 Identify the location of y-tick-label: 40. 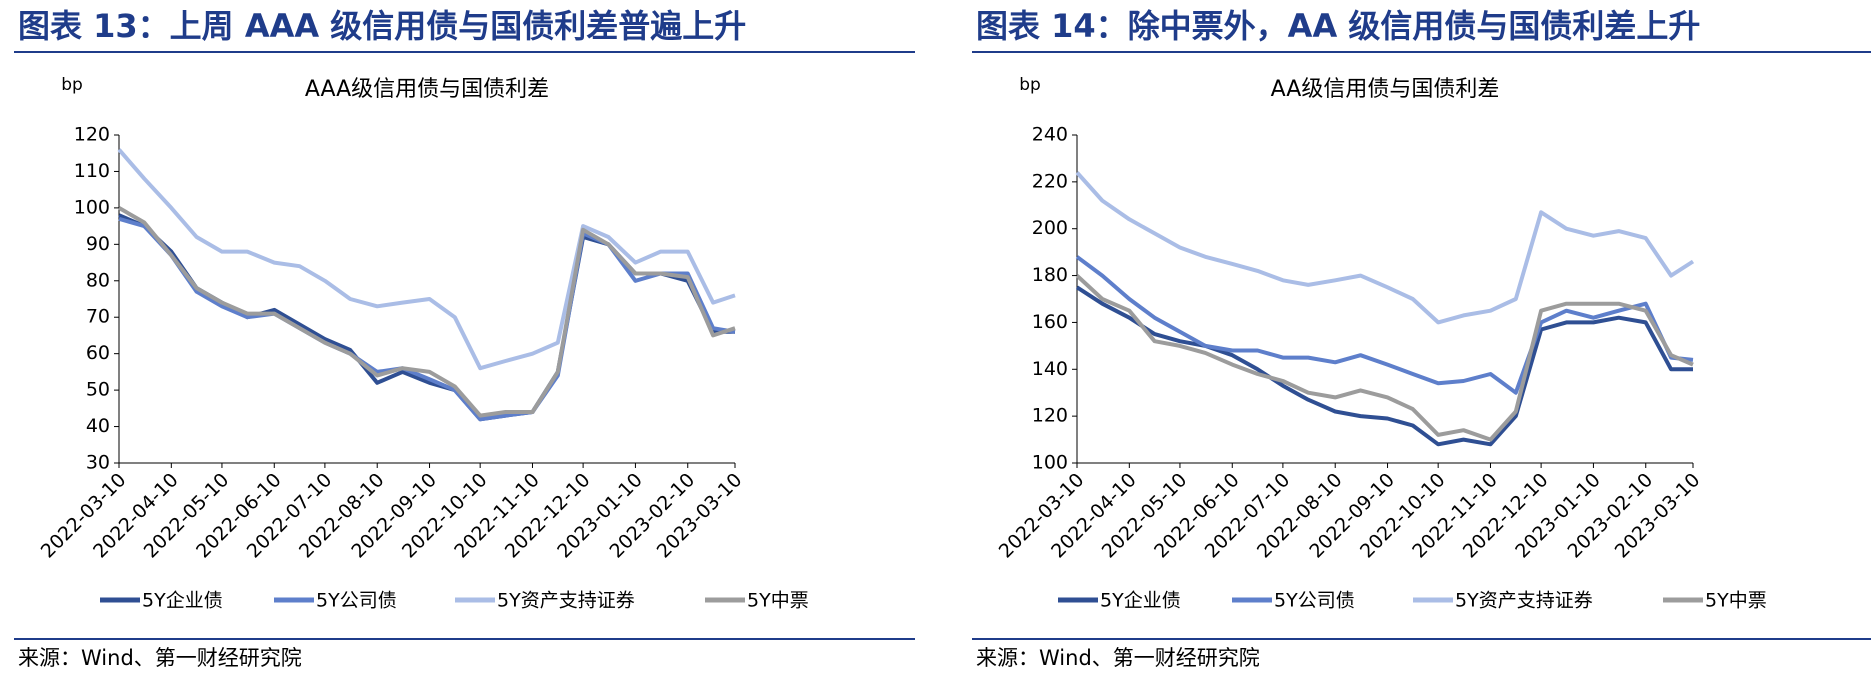
(98, 426).